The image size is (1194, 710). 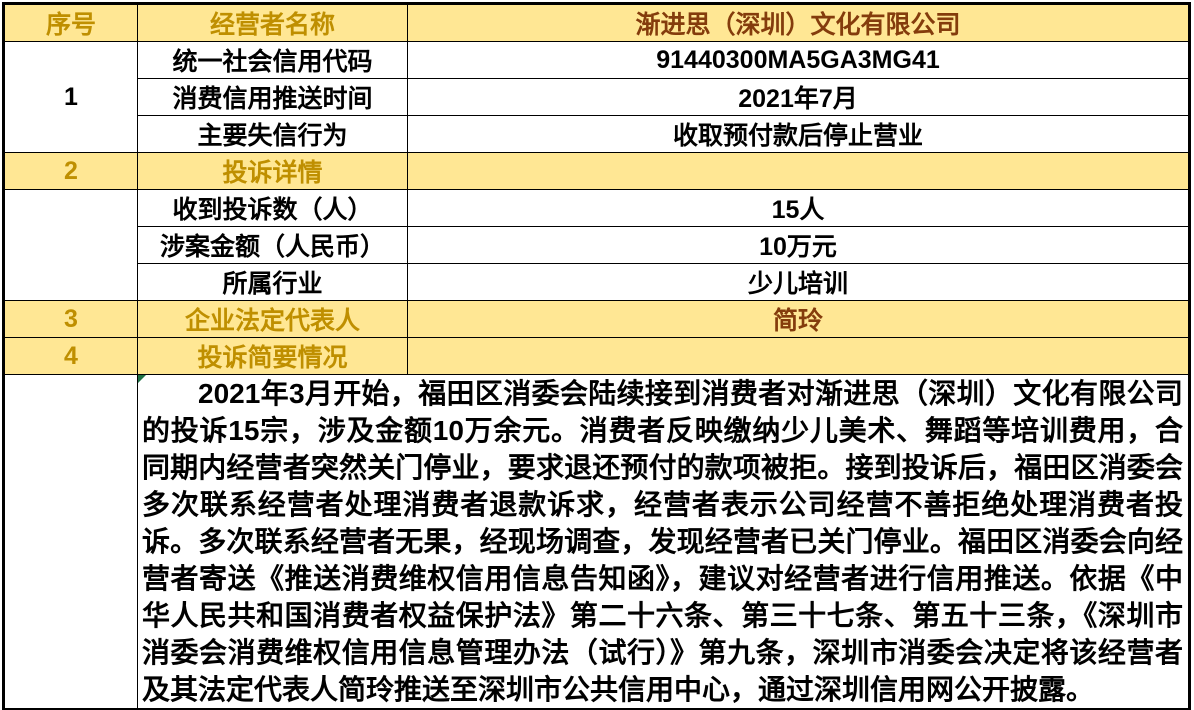 I want to click on row-complaint-details-header: 2 投诉详情, so click(x=596, y=171).